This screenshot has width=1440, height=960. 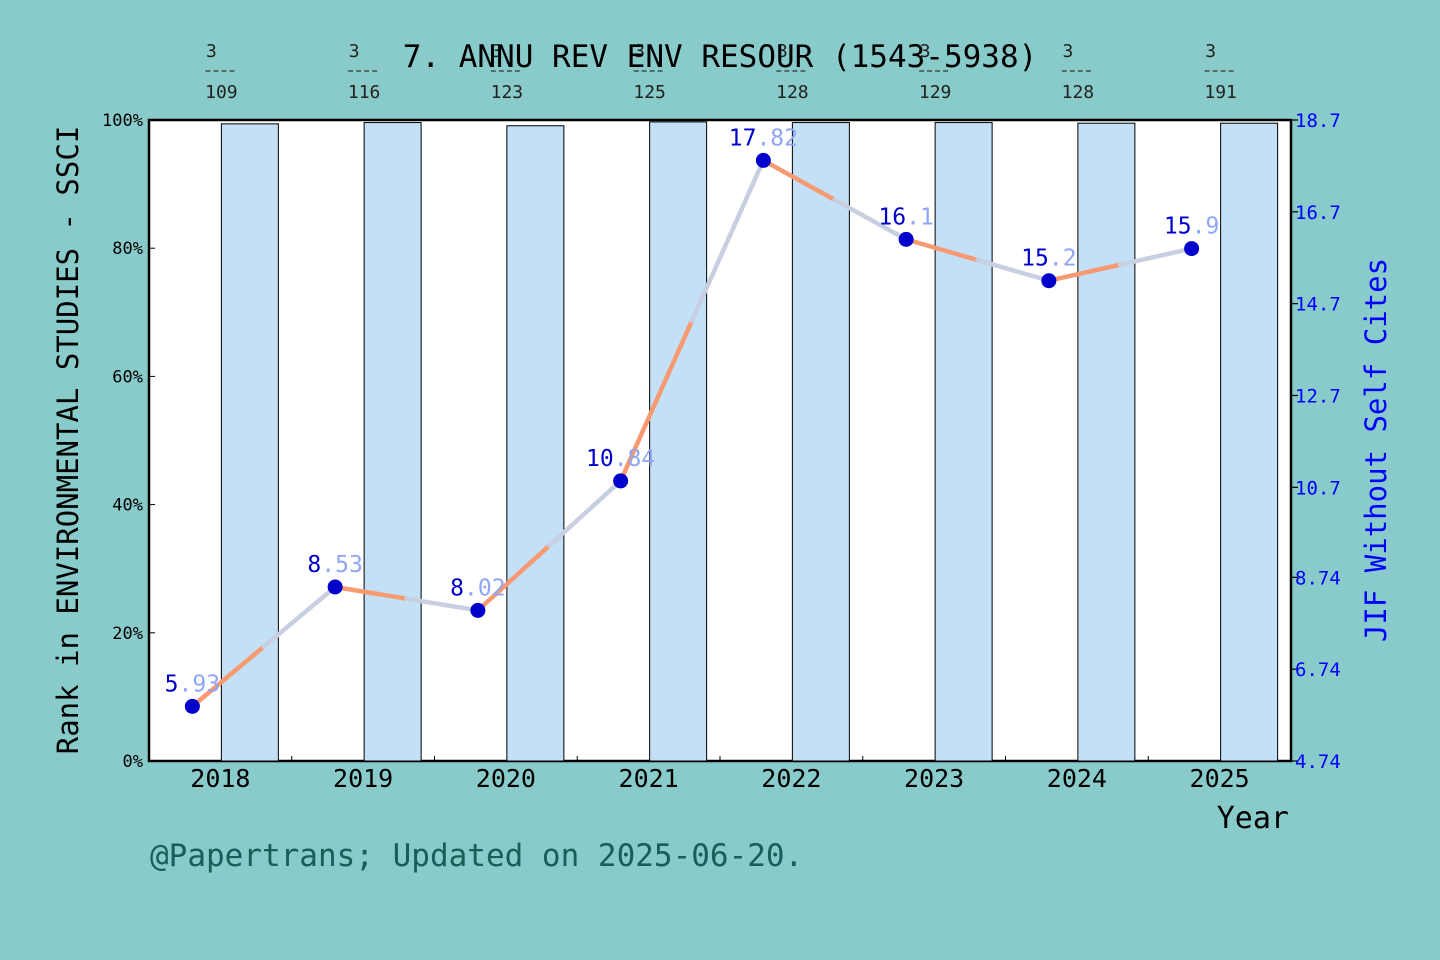 What do you see at coordinates (221, 92) in the screenshot?
I see `rank-total-2018: 109` at bounding box center [221, 92].